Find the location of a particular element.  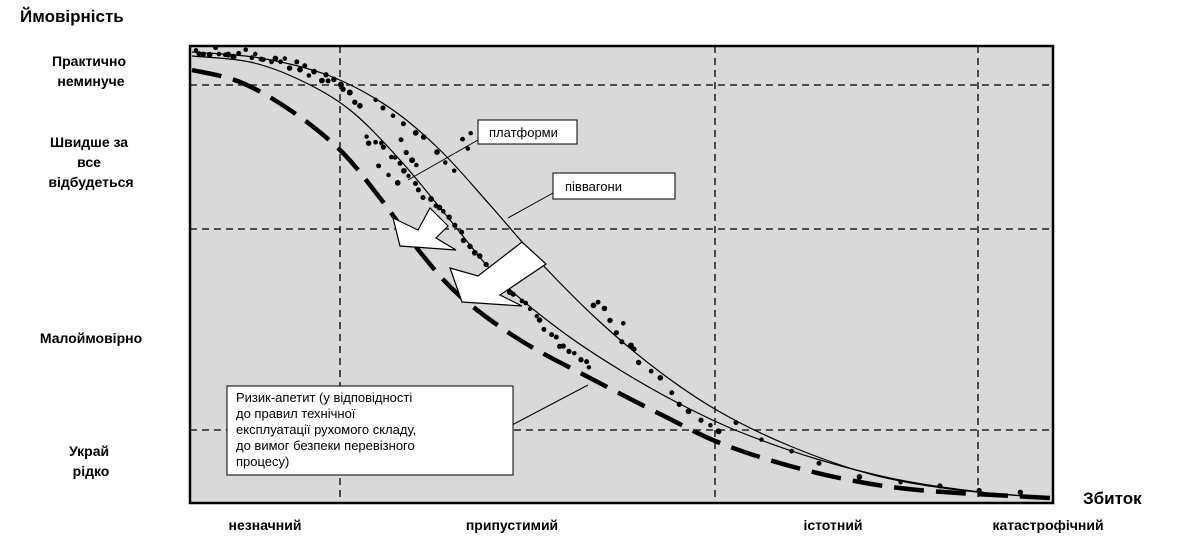

risk-appetite-line: до вимог безпеки перевізного is located at coordinates (325, 445).